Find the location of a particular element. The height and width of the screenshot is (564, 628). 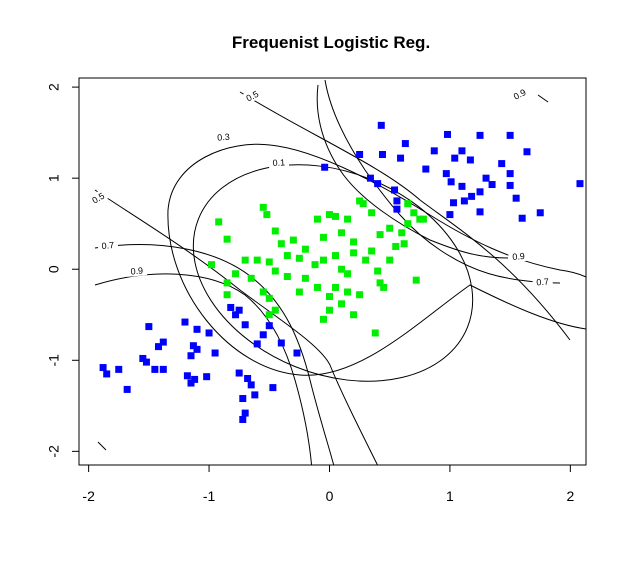

y-tick-label: 1 is located at coordinates (54, 178).